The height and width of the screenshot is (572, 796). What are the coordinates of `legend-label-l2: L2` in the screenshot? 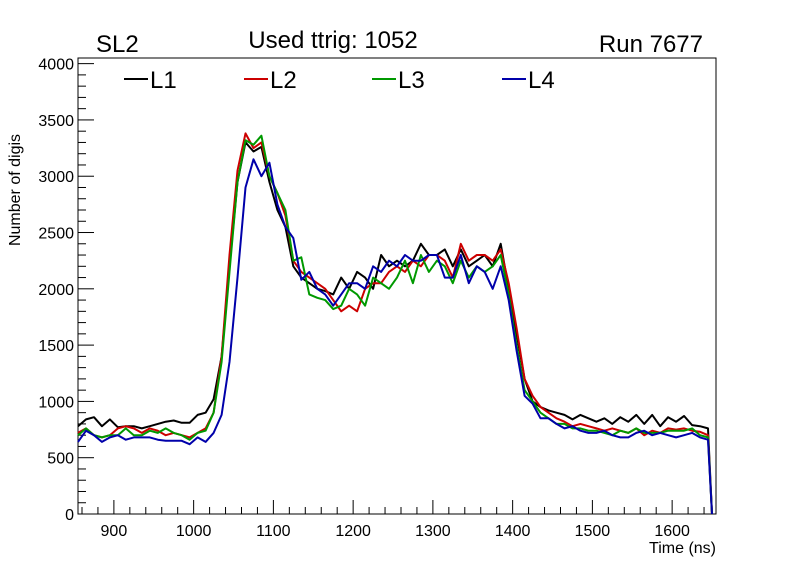 It's located at (283, 80).